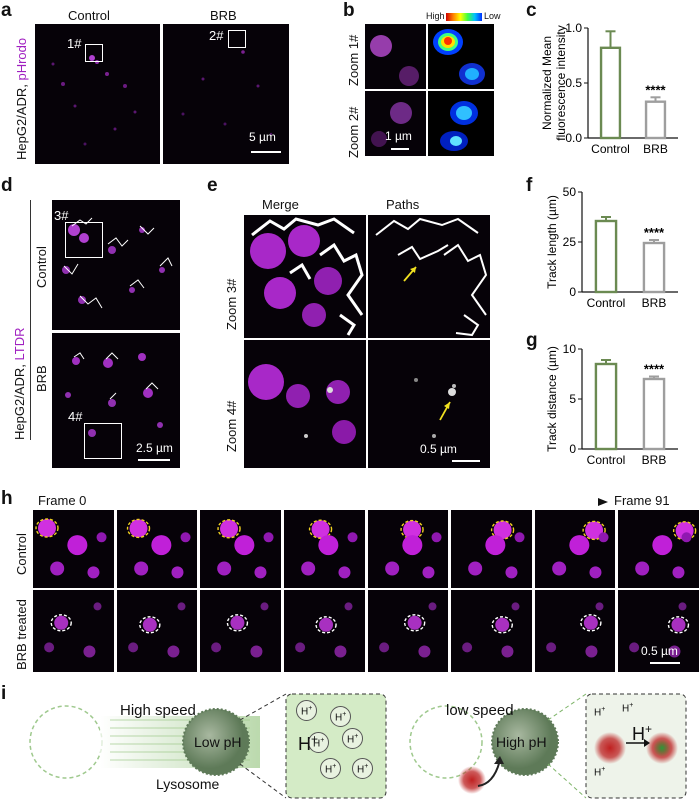 The height and width of the screenshot is (805, 700). I want to click on tracks-control-d, so click(117, 263).